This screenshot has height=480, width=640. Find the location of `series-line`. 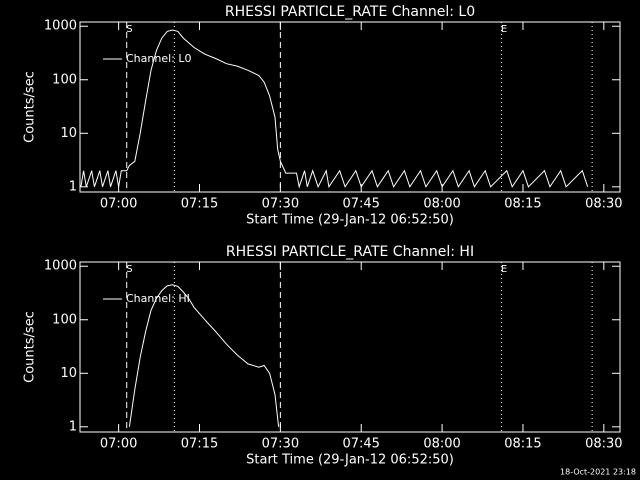

series-line is located at coordinates (204, 355).